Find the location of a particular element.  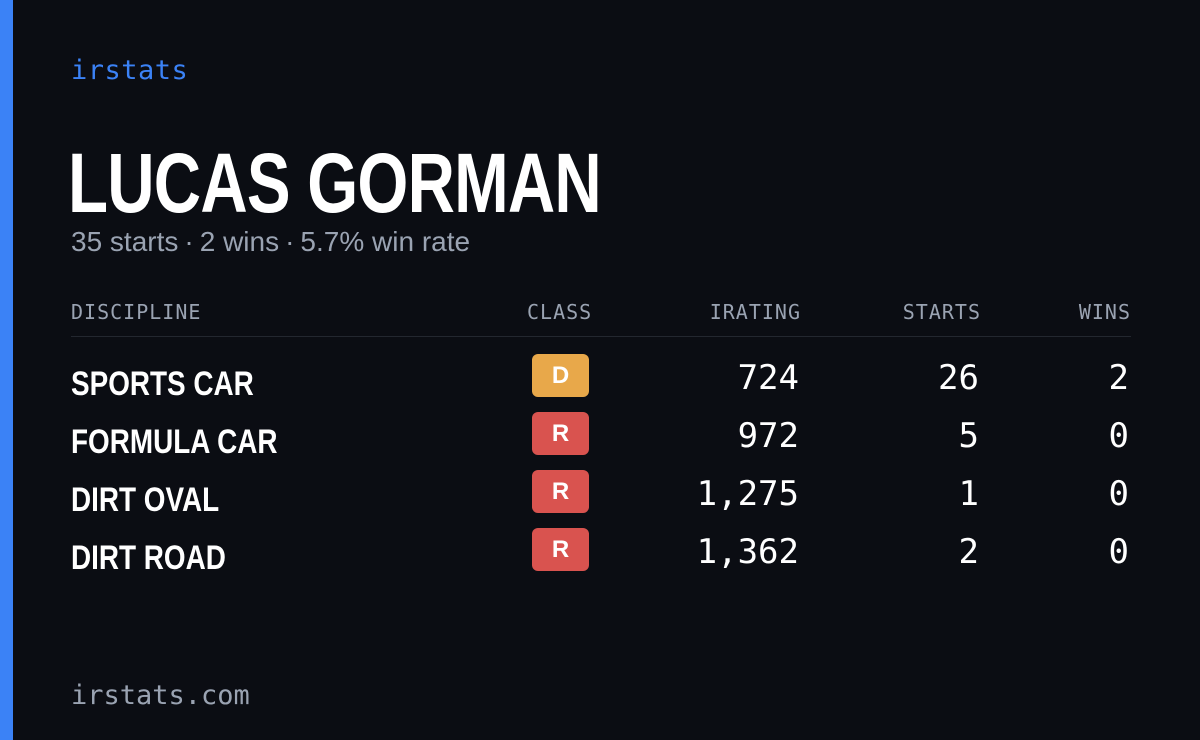

header-class: CLASS is located at coordinates (560, 312).